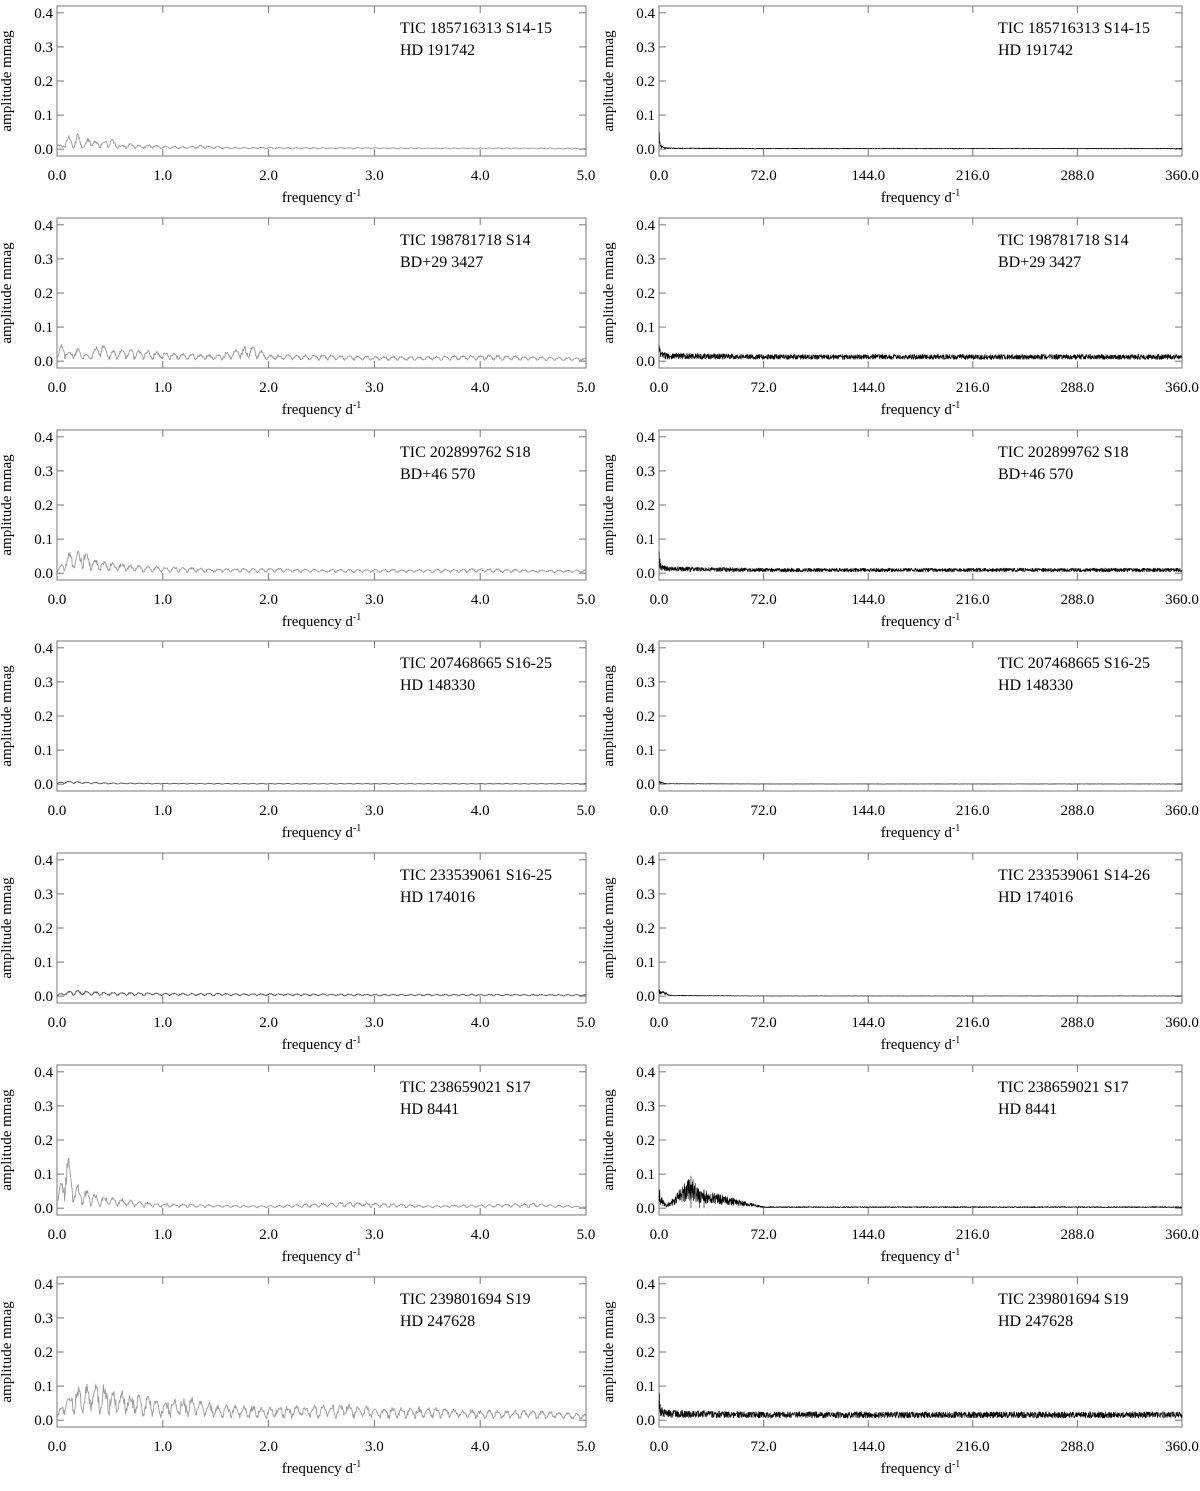  I want to click on star-name-label: HD 148330, so click(1035, 685).